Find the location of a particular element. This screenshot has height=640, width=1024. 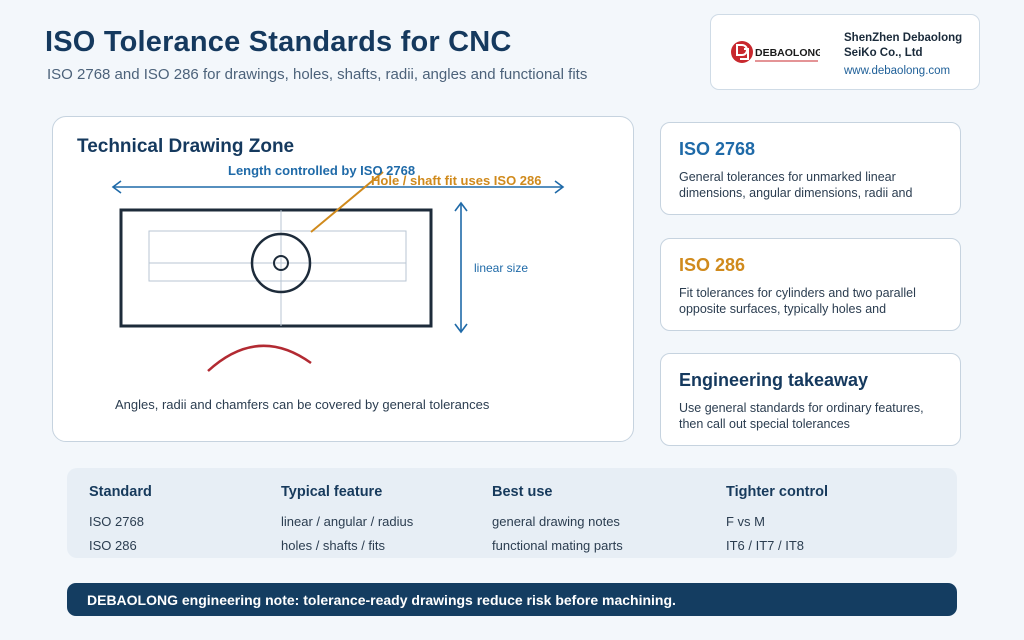

hole-inner-circle is located at coordinates (281, 263).